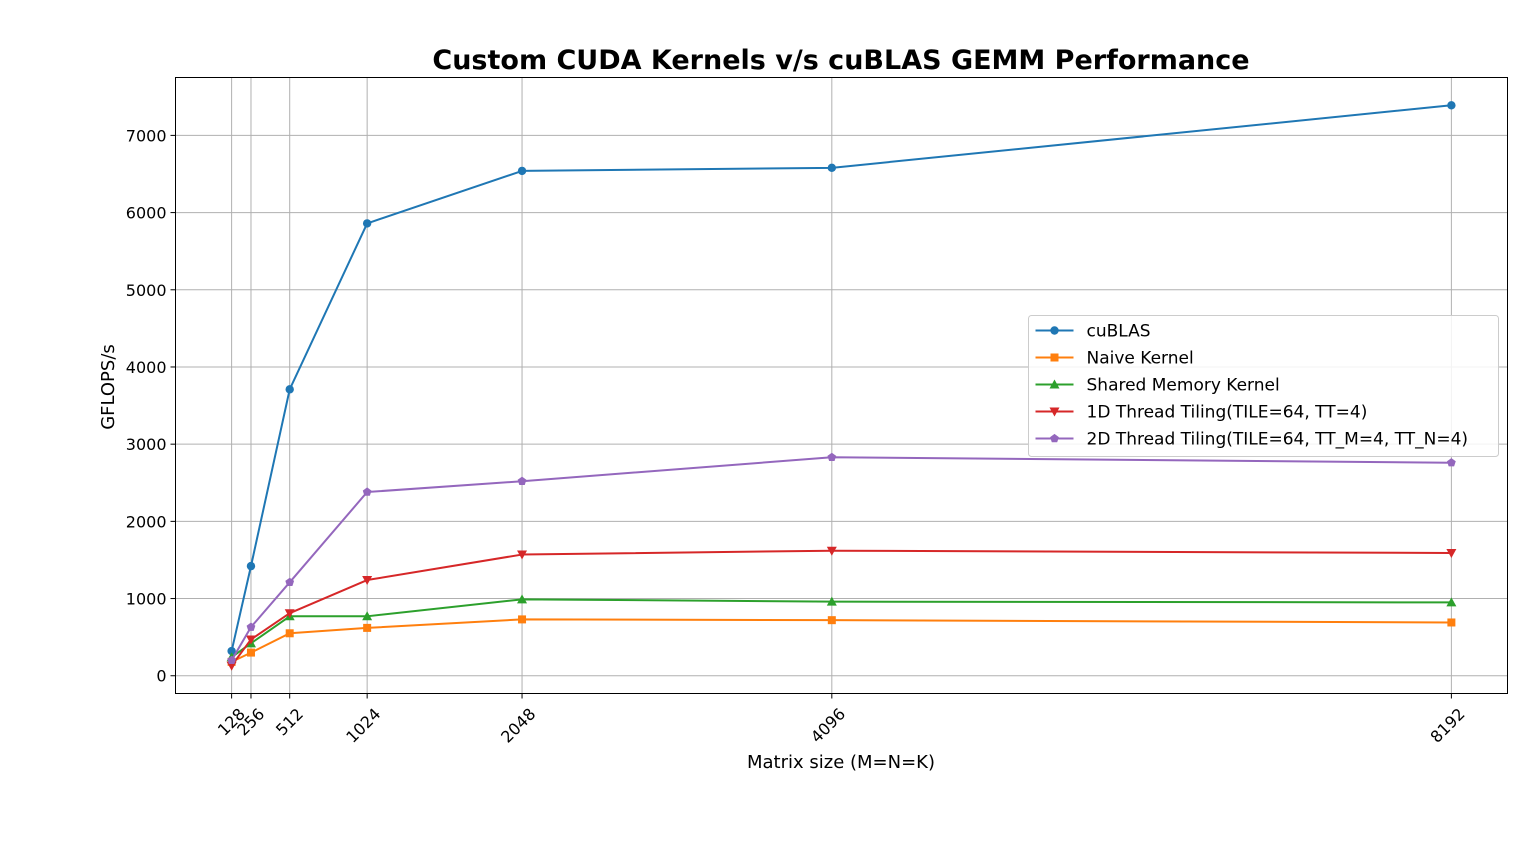 Image resolution: width=1536 pixels, height=850 pixels. What do you see at coordinates (1140, 359) in the screenshot?
I see `legend-label: Naive Kernel` at bounding box center [1140, 359].